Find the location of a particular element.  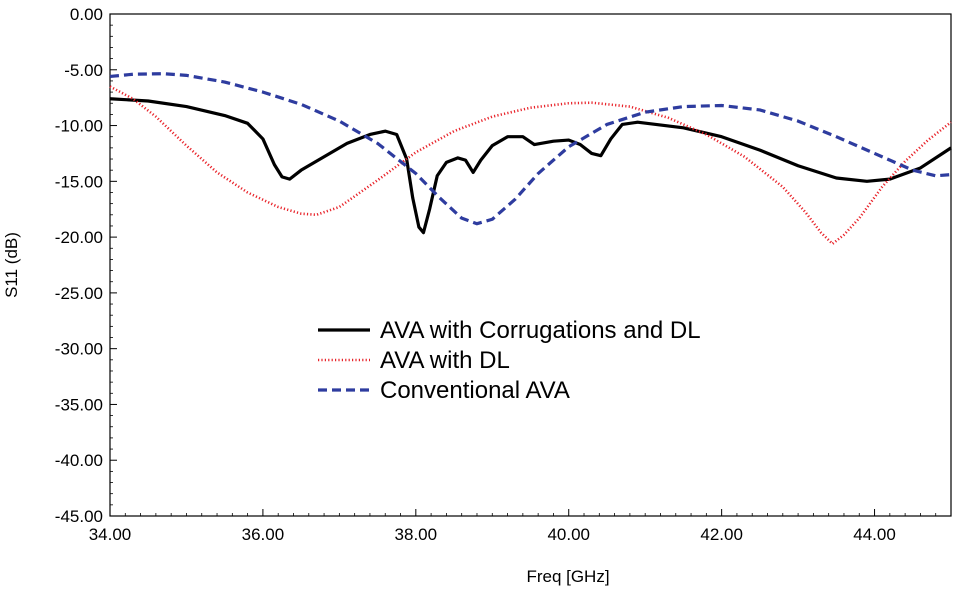

x-axis-title: Freq [GHz] is located at coordinates (567, 576).